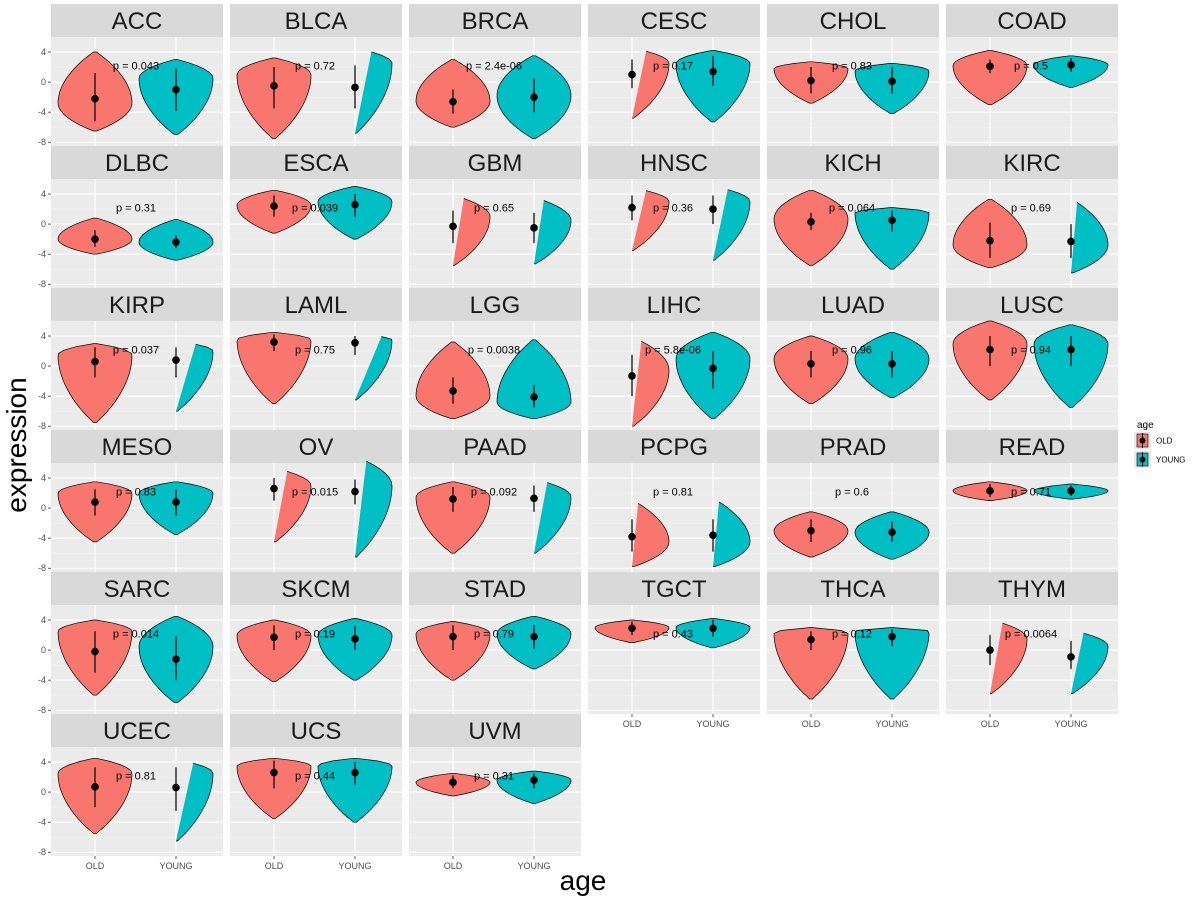  Describe the element at coordinates (316, 359) in the screenshot. I see `facet-laml: LAML p = 0.75` at that location.